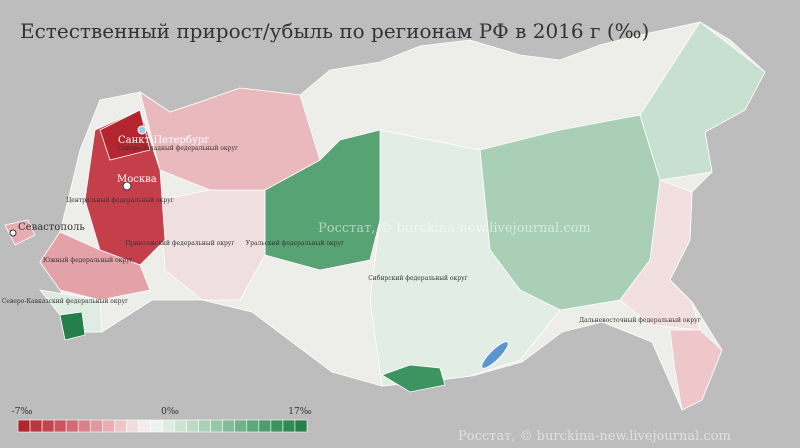  I want to click on legend-label: -7‰, so click(22, 412).